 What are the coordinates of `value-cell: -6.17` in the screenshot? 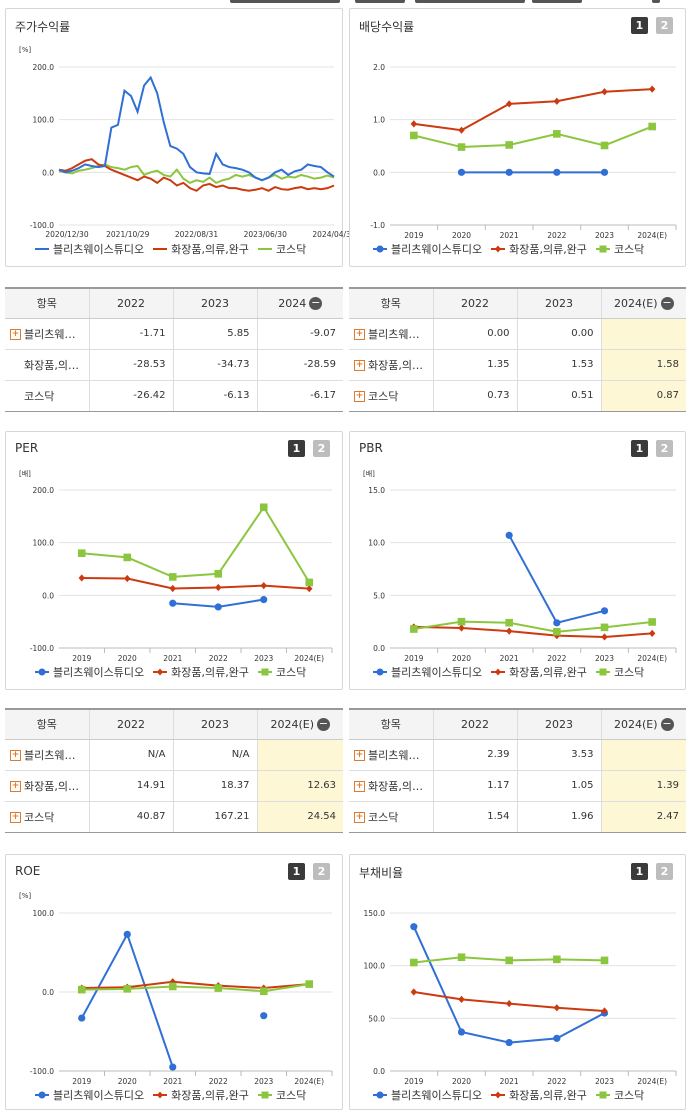 It's located at (300, 396).